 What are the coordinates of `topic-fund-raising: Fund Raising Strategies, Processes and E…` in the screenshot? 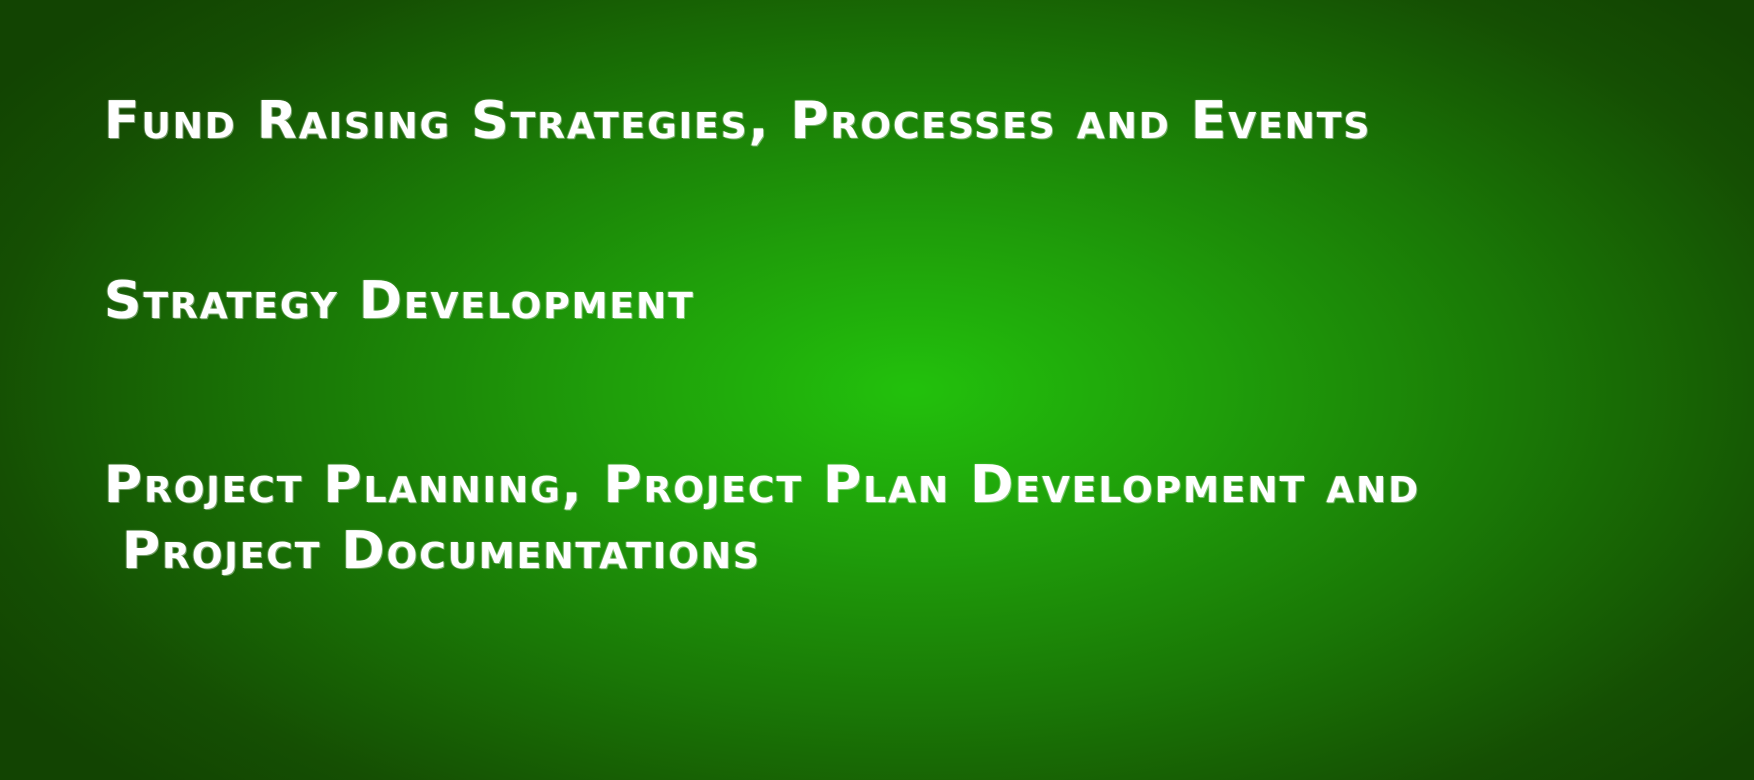 It's located at (737, 121).